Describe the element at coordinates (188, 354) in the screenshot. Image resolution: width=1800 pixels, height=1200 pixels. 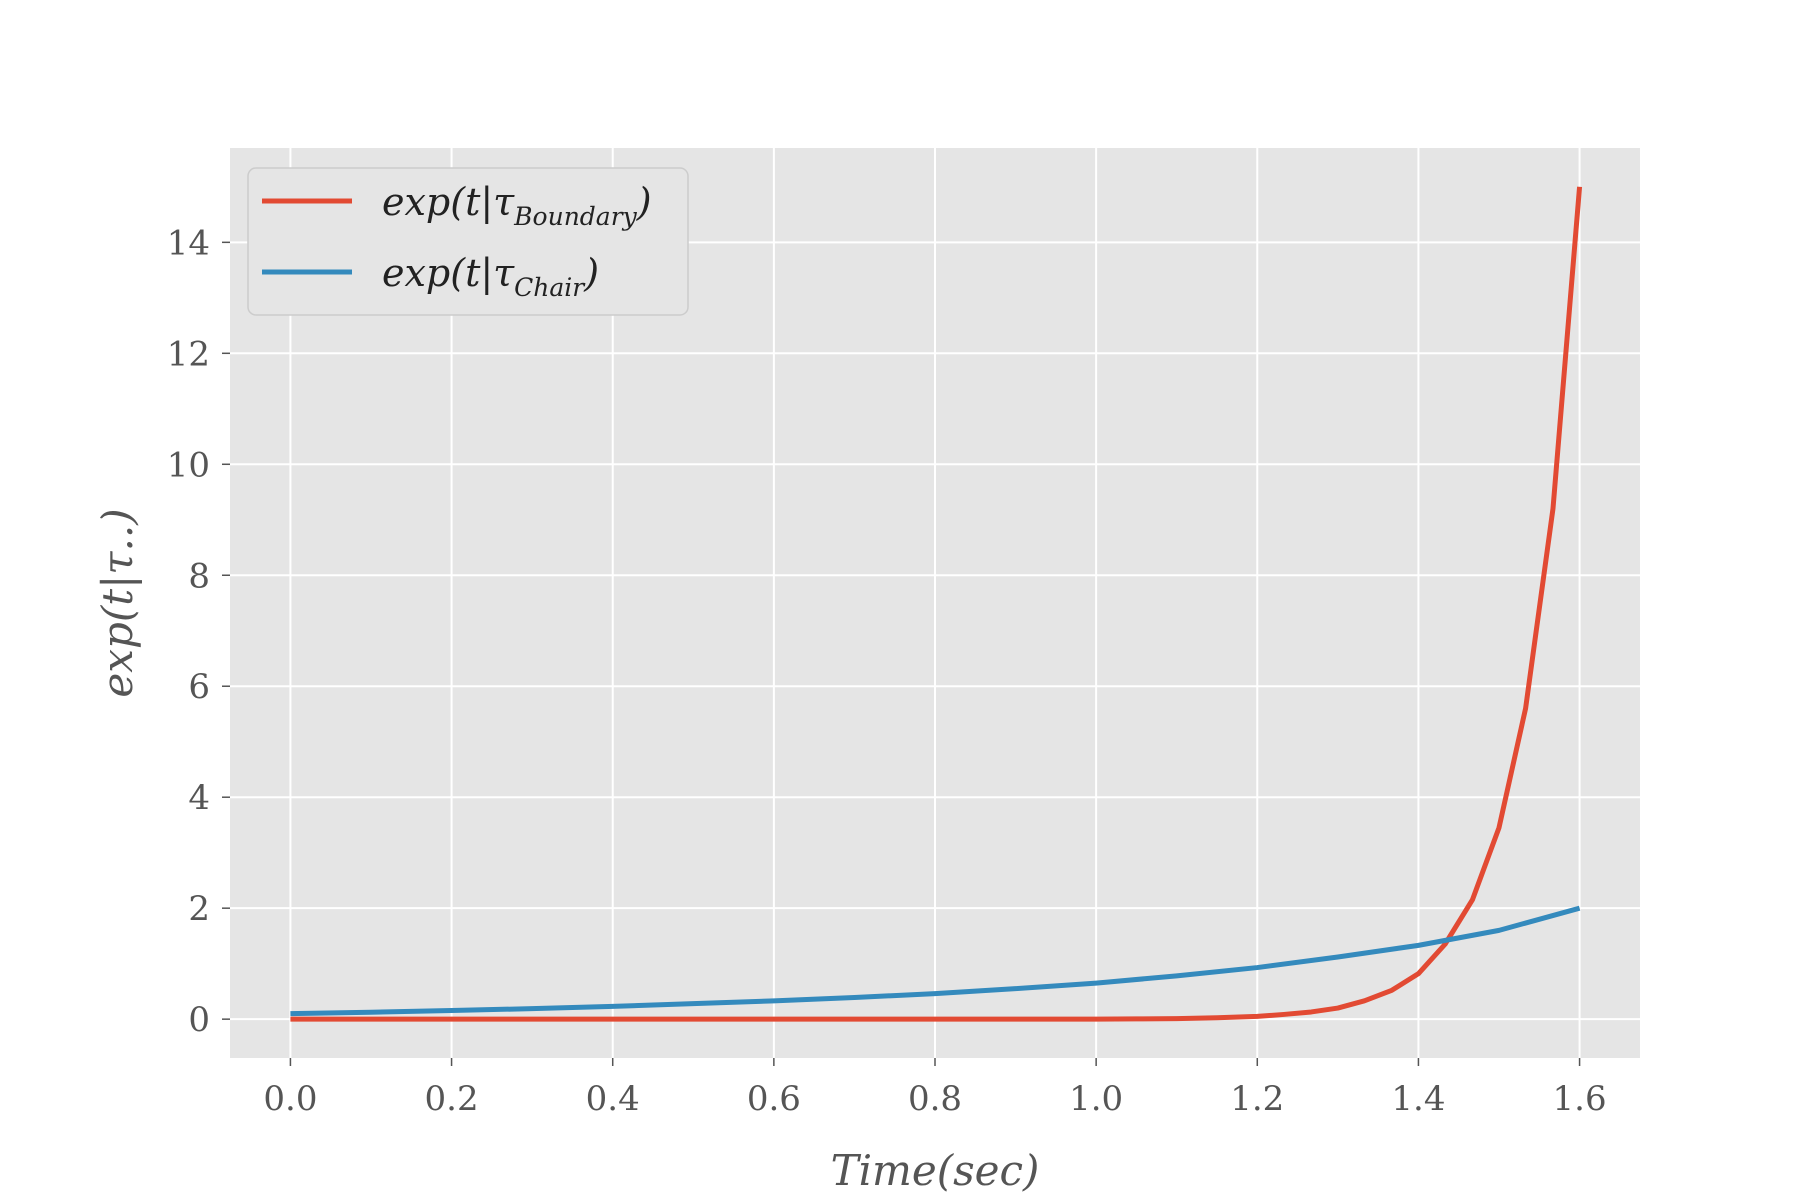
I see `y-tick-label-6: 12` at that location.